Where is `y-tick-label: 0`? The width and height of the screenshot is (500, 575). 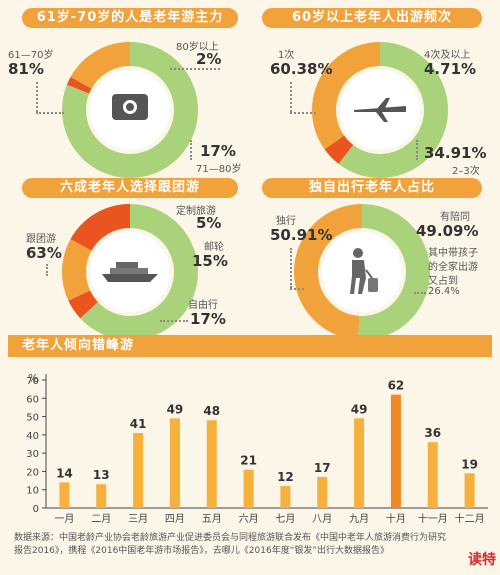
y-tick-label: 0 is located at coordinates (36, 509).